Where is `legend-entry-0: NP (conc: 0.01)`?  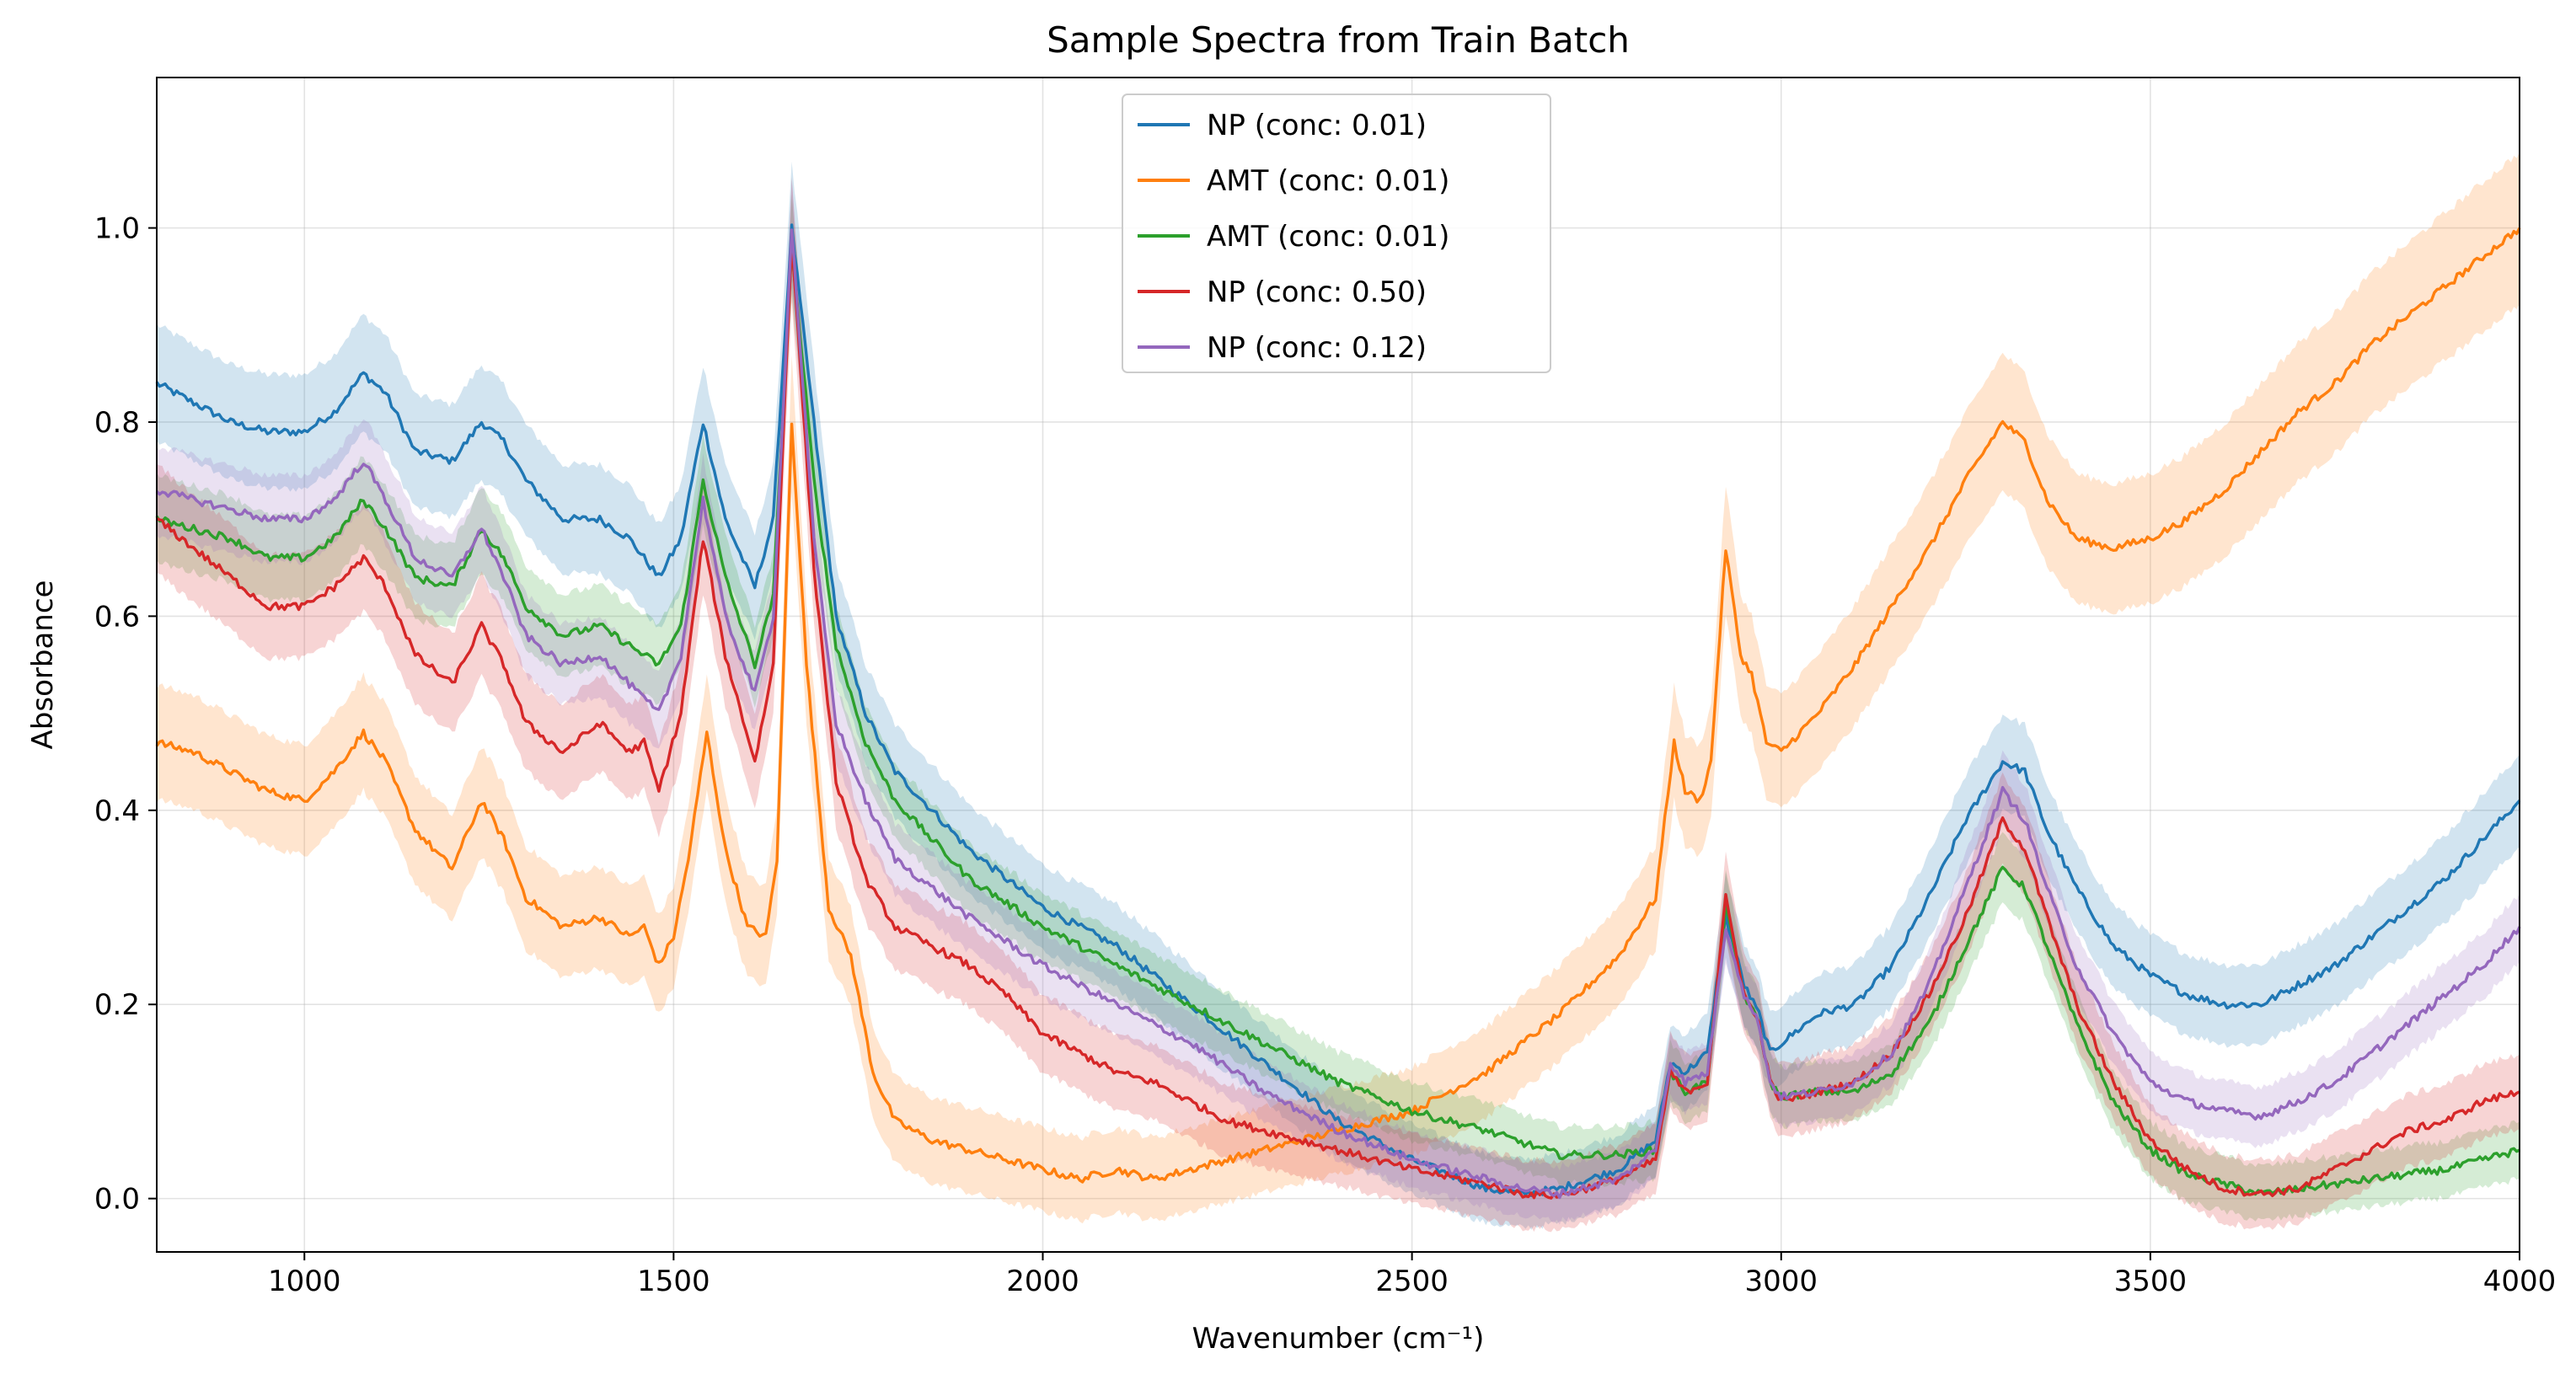 legend-entry-0: NP (conc: 0.01) is located at coordinates (1317, 126).